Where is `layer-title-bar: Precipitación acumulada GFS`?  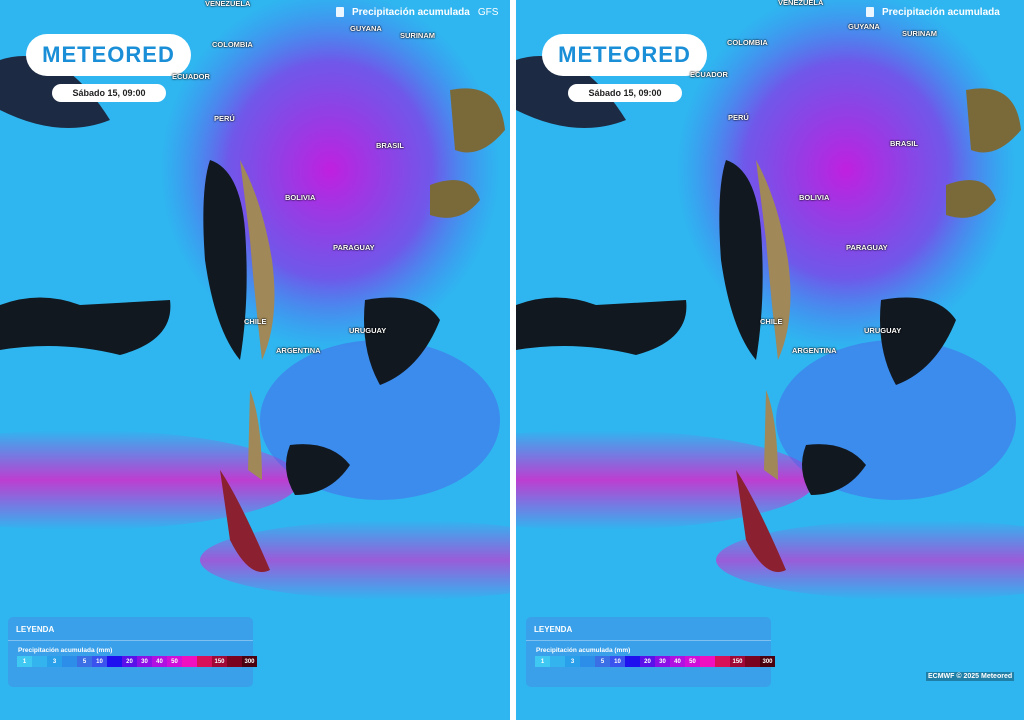 layer-title-bar: Precipitación acumulada GFS is located at coordinates (417, 12).